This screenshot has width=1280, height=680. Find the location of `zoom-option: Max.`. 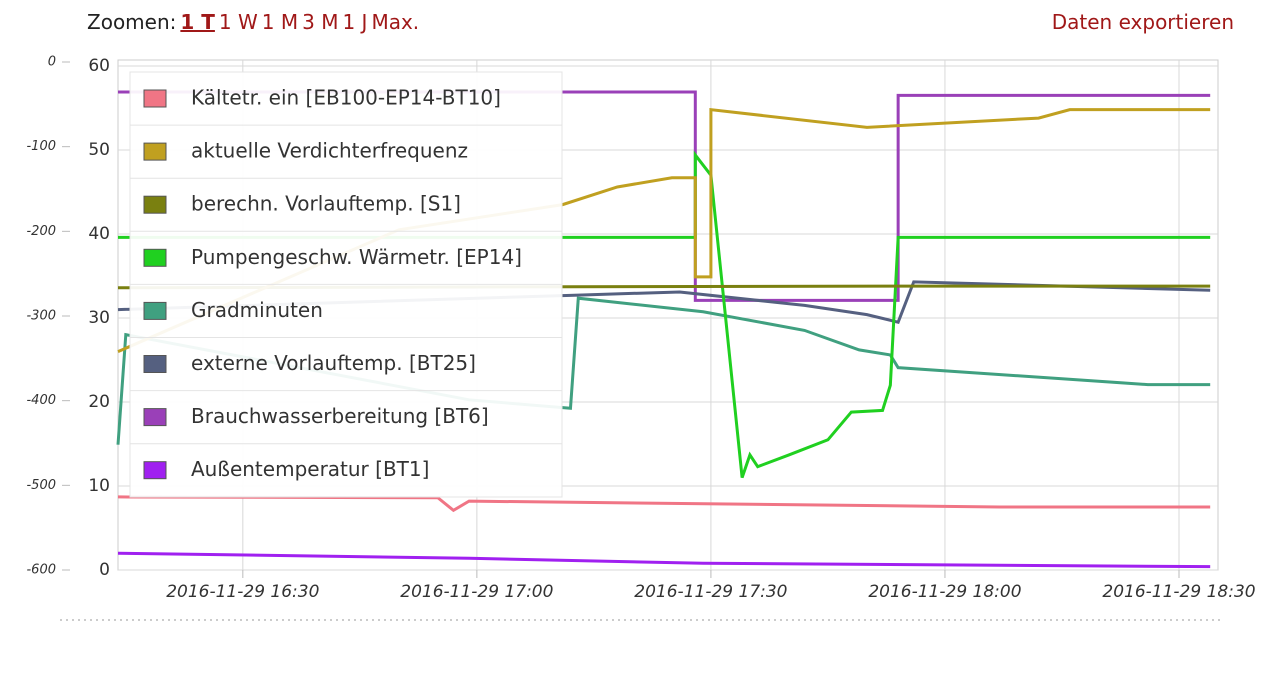

zoom-option: Max. is located at coordinates (395, 22).